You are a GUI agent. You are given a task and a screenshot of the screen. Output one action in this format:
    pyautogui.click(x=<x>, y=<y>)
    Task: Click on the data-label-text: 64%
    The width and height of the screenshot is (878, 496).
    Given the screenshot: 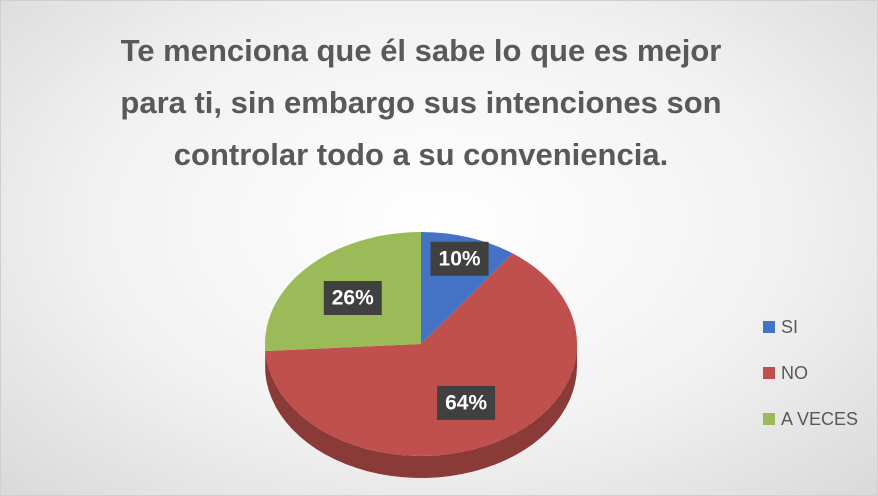 What is the action you would take?
    pyautogui.click(x=466, y=402)
    